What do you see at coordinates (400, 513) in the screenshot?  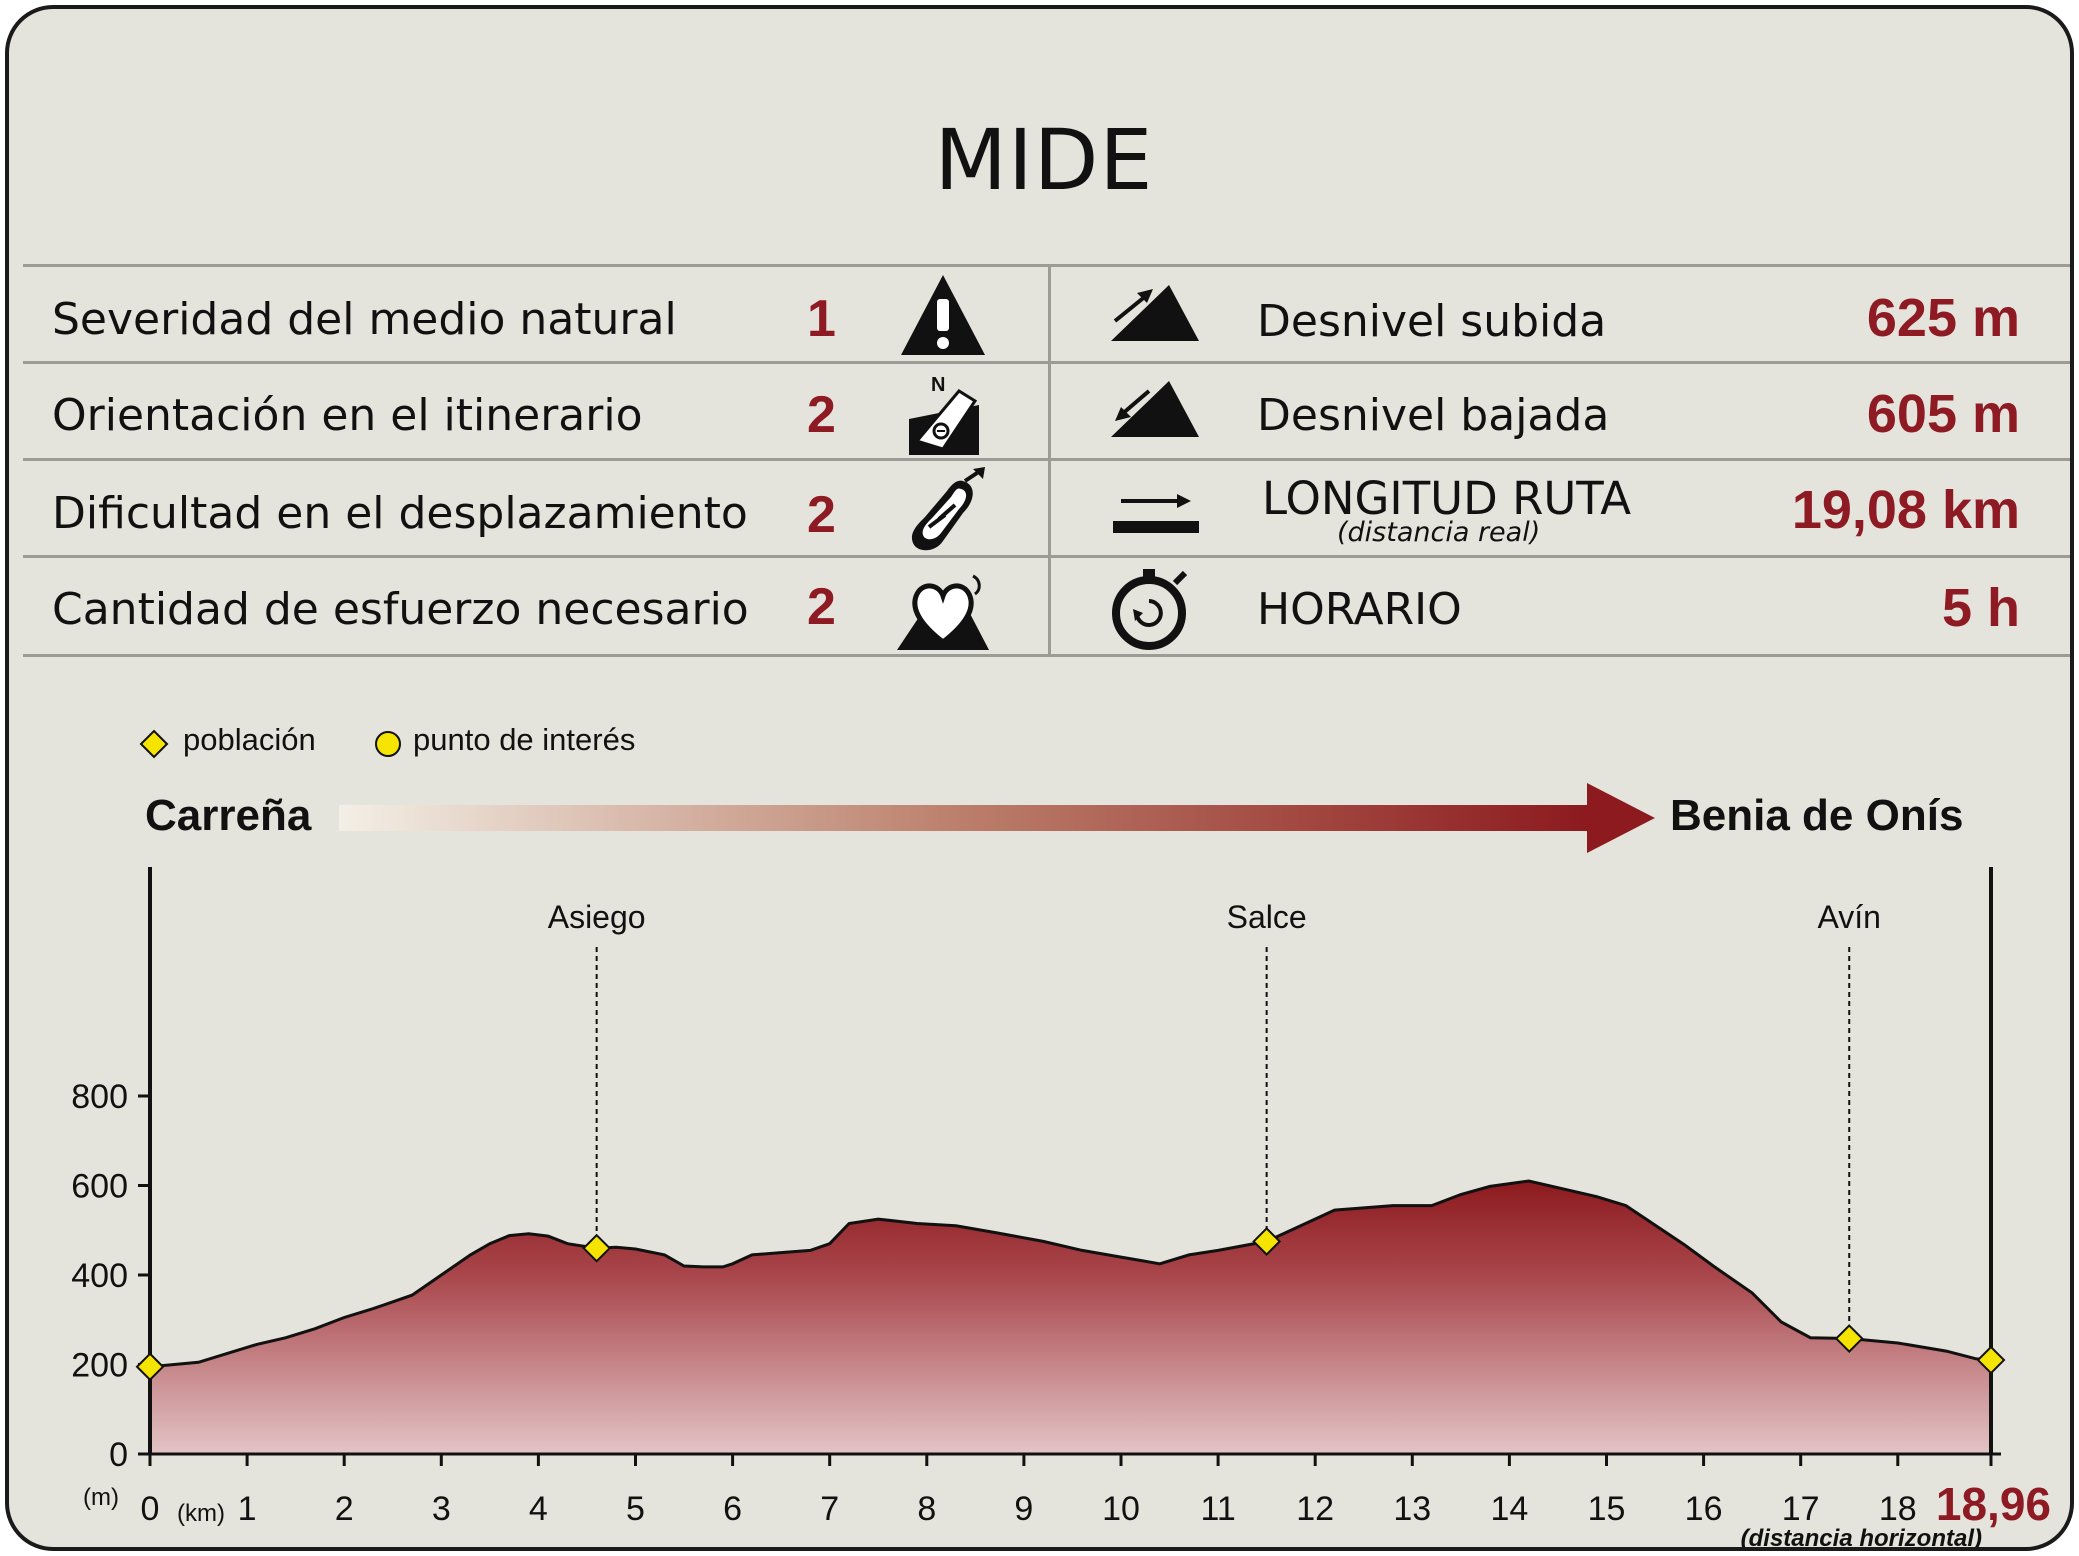 I see `dificultad-label: Dificultad en el desplazamiento` at bounding box center [400, 513].